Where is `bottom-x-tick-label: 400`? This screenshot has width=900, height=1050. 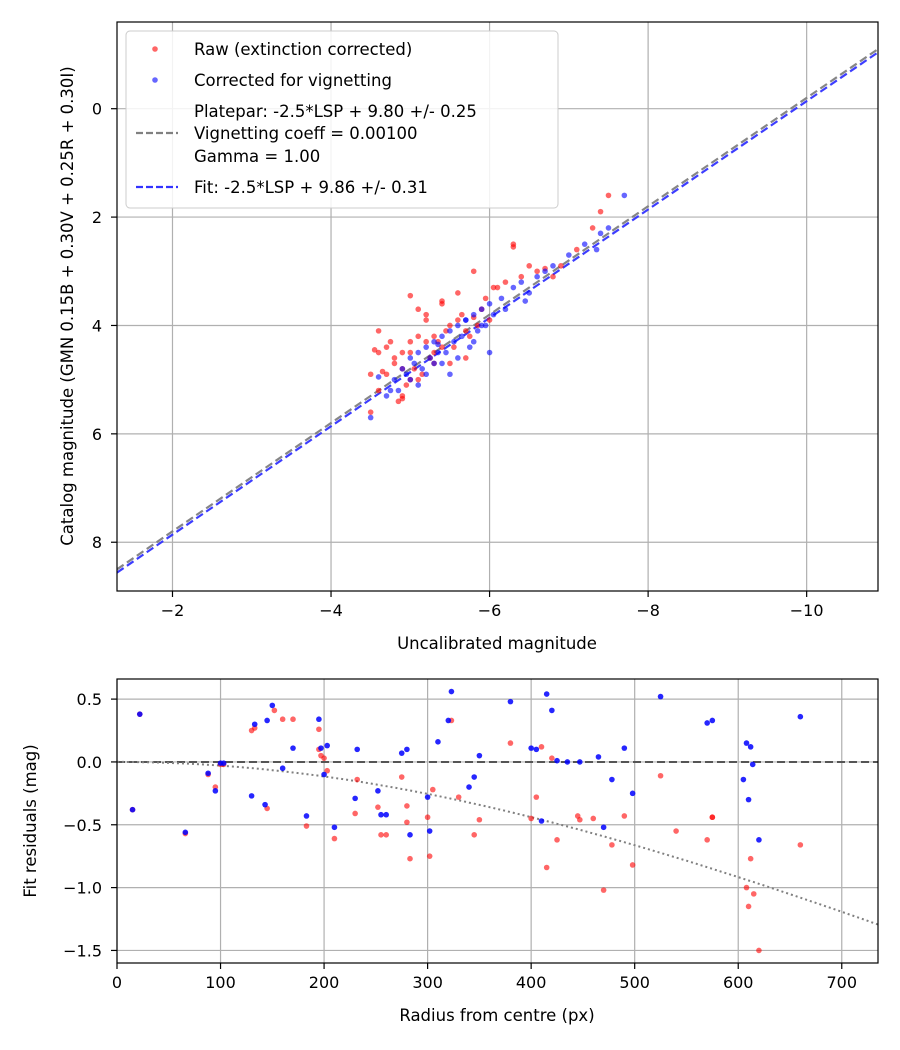 bottom-x-tick-label: 400 is located at coordinates (531, 982).